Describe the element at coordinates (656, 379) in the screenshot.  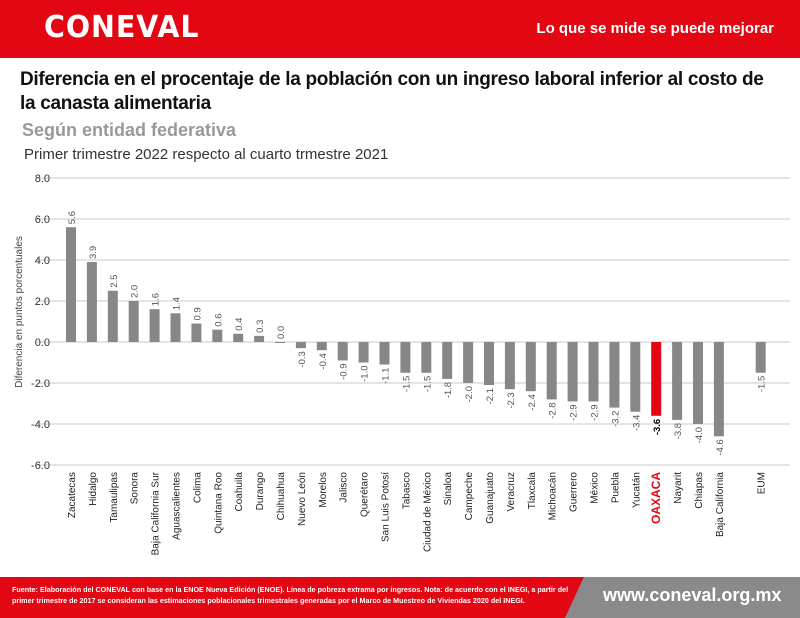
I see `bar-oaxaca` at that location.